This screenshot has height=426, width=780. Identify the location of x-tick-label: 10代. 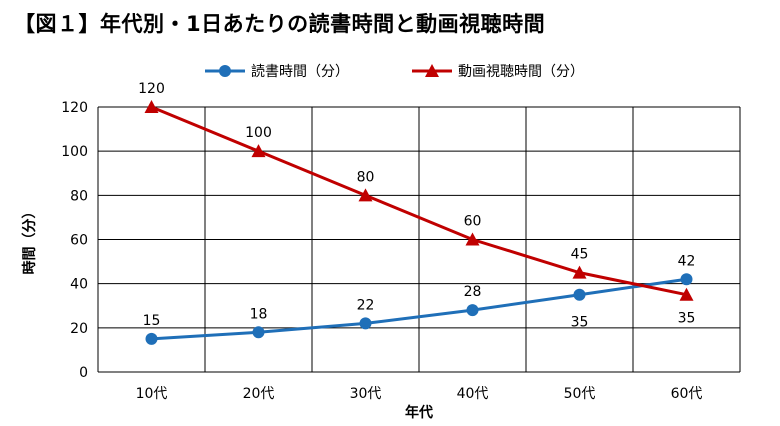
(152, 394).